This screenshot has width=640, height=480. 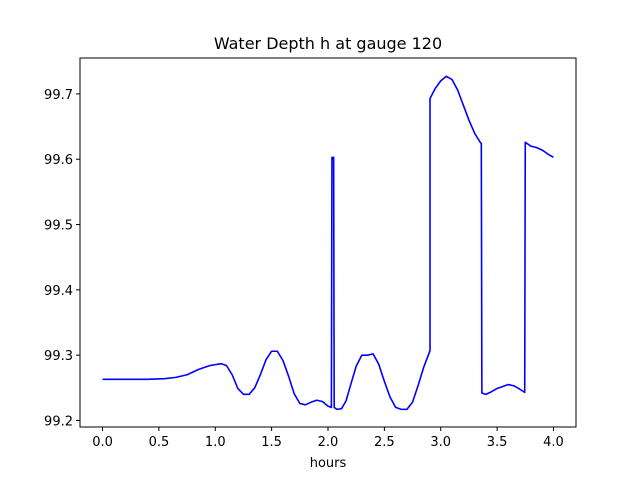 What do you see at coordinates (58, 421) in the screenshot?
I see `y-tick-label: 99.2` at bounding box center [58, 421].